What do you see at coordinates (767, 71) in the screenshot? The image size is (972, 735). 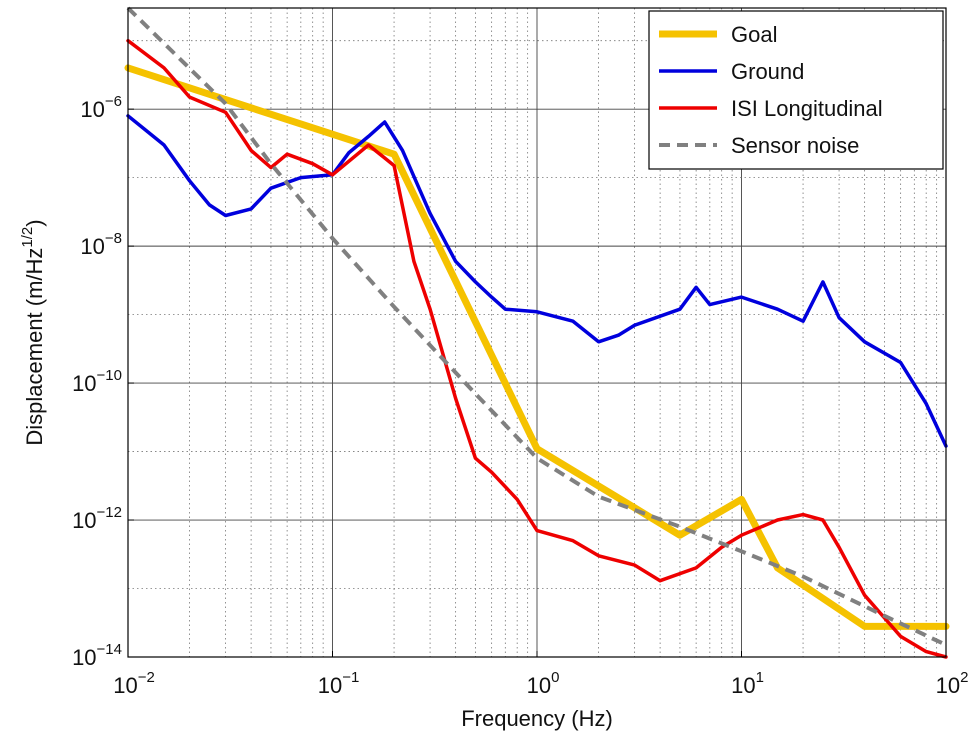 I see `legend-label: Ground` at bounding box center [767, 71].